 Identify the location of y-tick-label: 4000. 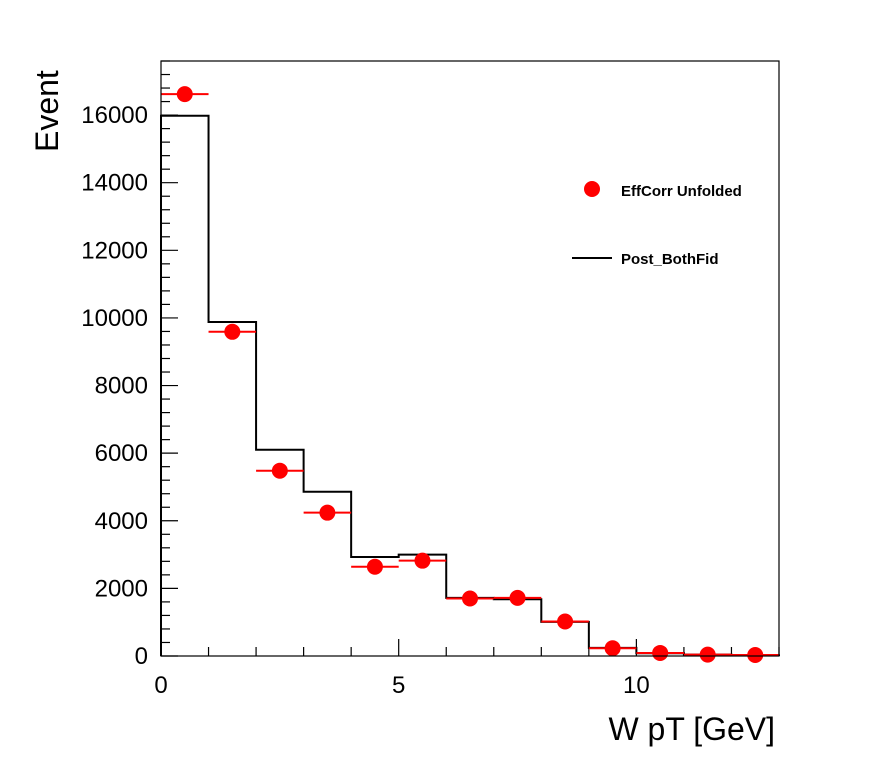
(121, 521).